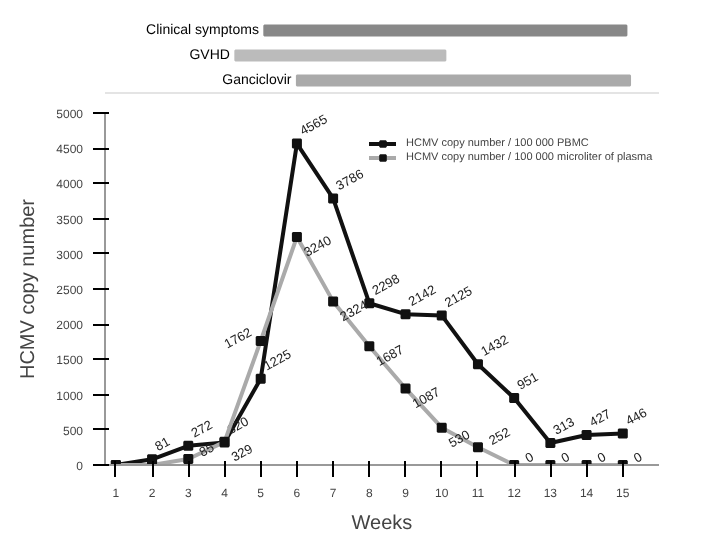  I want to click on y-axis-title: HCMV copy number, so click(29, 288).